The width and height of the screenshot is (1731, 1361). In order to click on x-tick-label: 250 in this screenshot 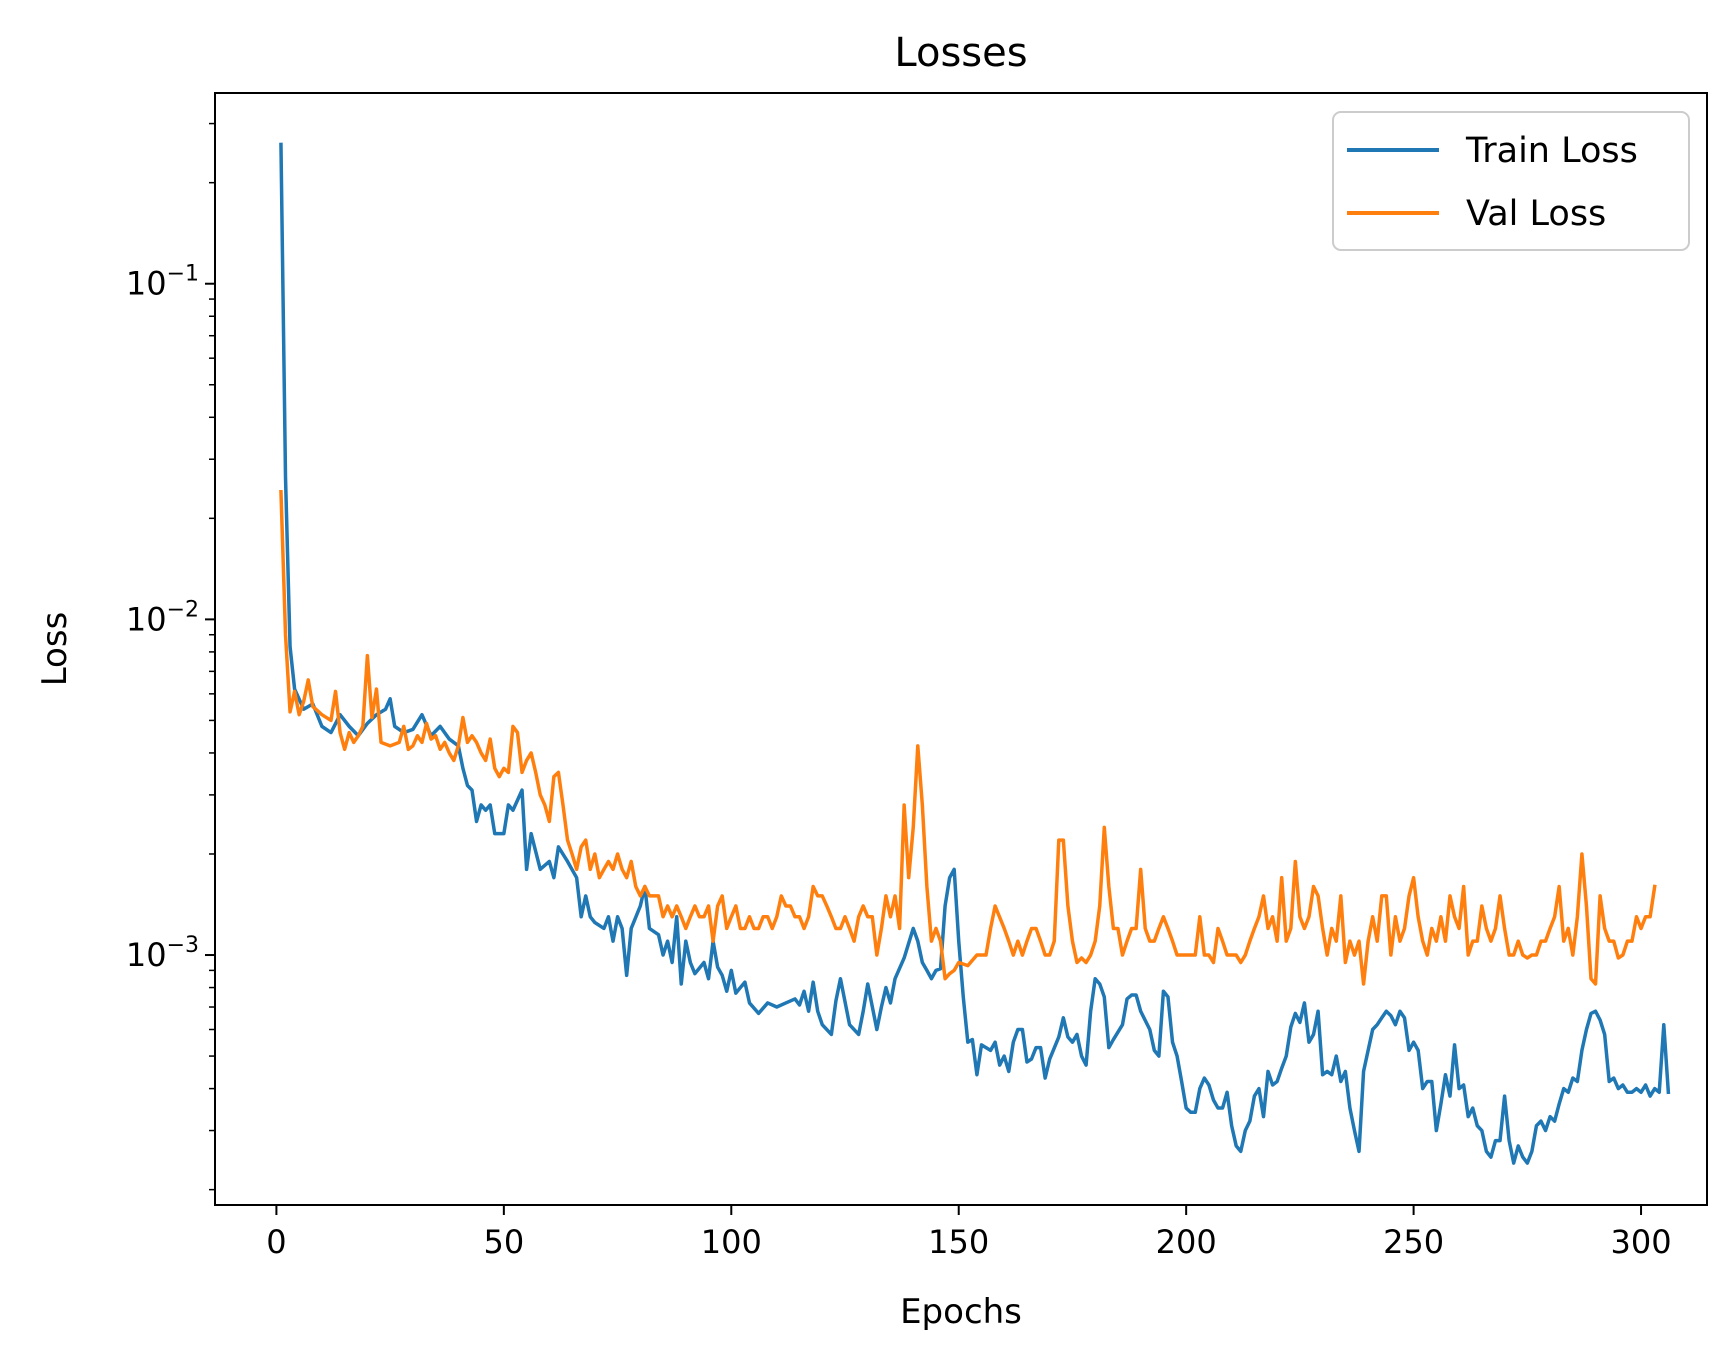, I will do `click(1413, 1242)`.